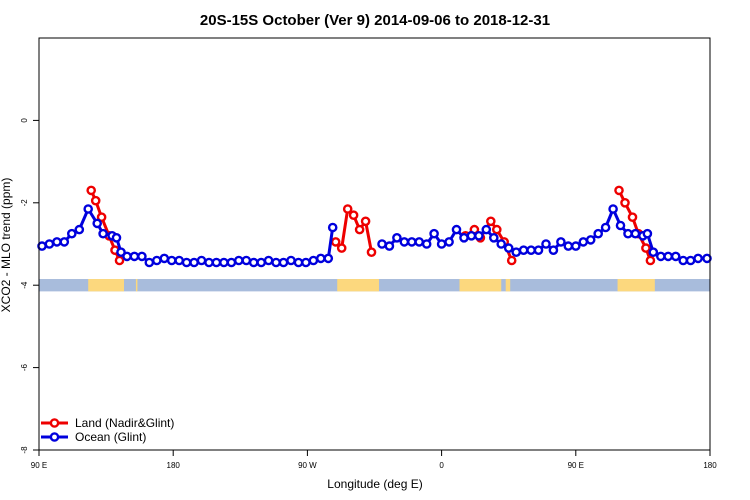 This screenshot has height=500, width=750. Describe the element at coordinates (6, 245) in the screenshot. I see `y-axis-label: XCO2 - MLO trend (ppm)` at that location.